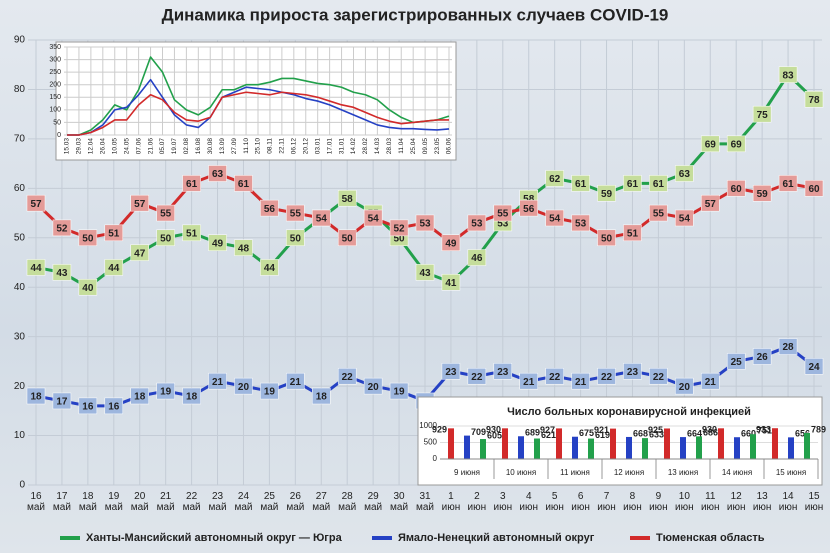 This screenshot has width=830, height=553. Describe the element at coordinates (711, 144) in the screenshot. I see `data-label: 69` at that location.